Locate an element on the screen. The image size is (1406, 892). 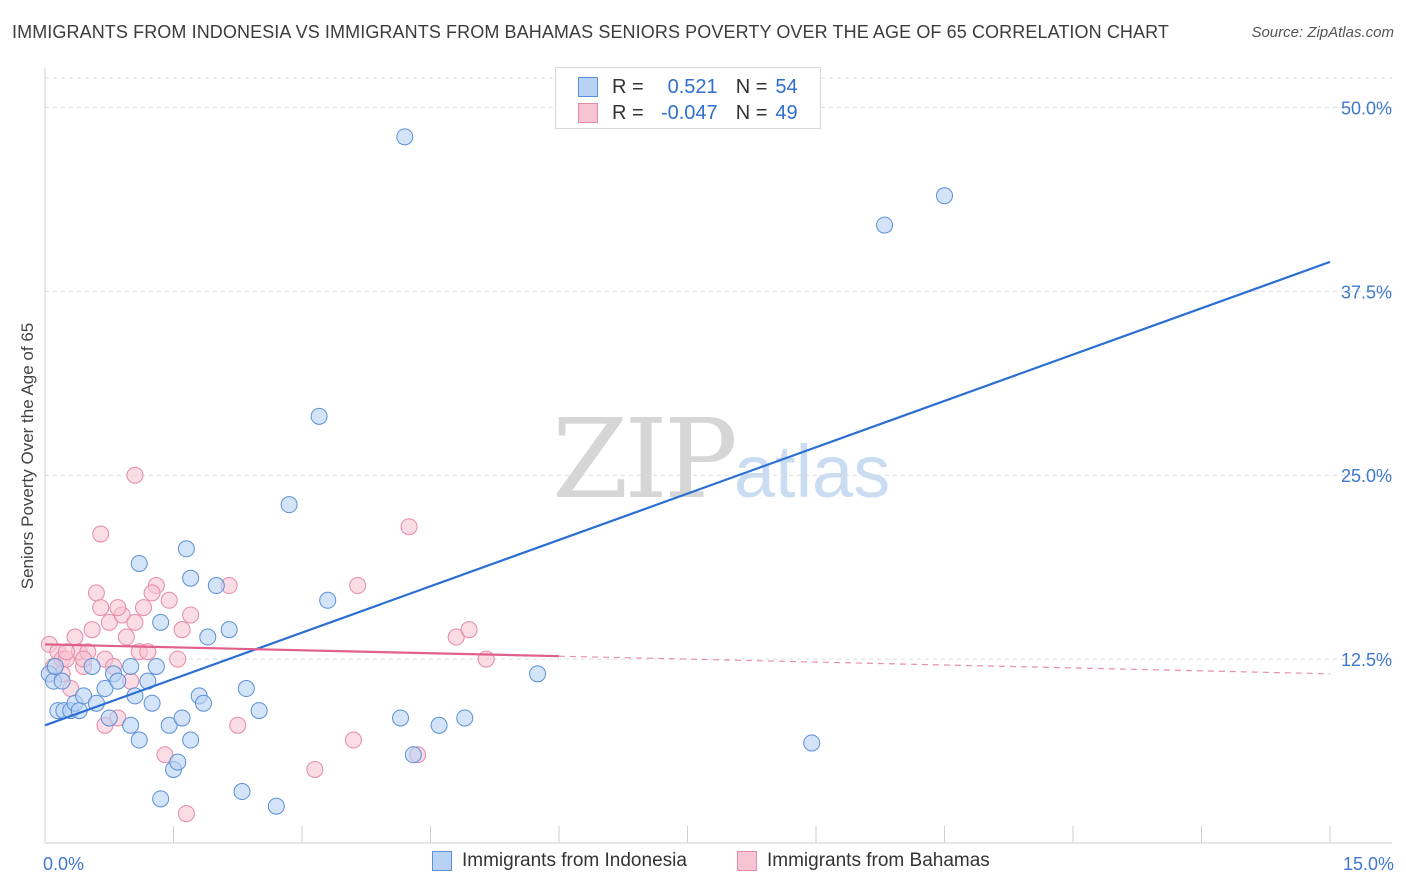
series-label-bahamas: Immigrants from Bahamas is located at coordinates (878, 860).